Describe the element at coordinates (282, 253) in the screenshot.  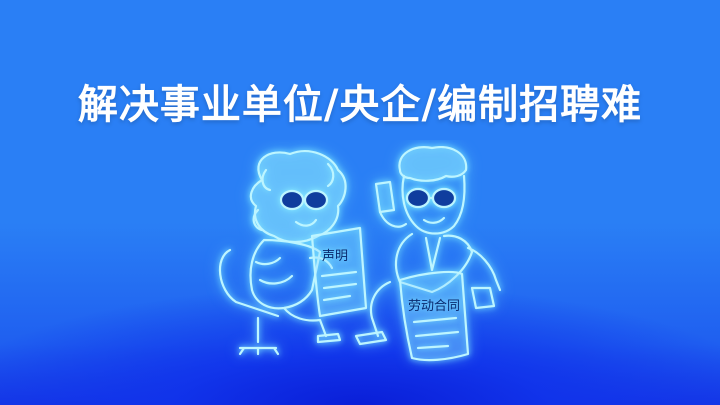
I see `woman-figure` at that location.